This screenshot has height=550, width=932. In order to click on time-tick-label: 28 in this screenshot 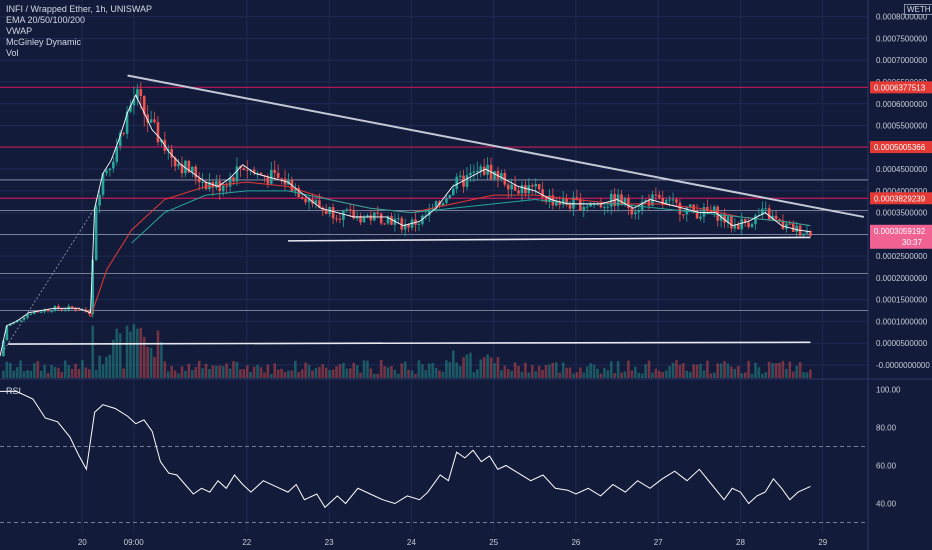, I will do `click(740, 542)`.